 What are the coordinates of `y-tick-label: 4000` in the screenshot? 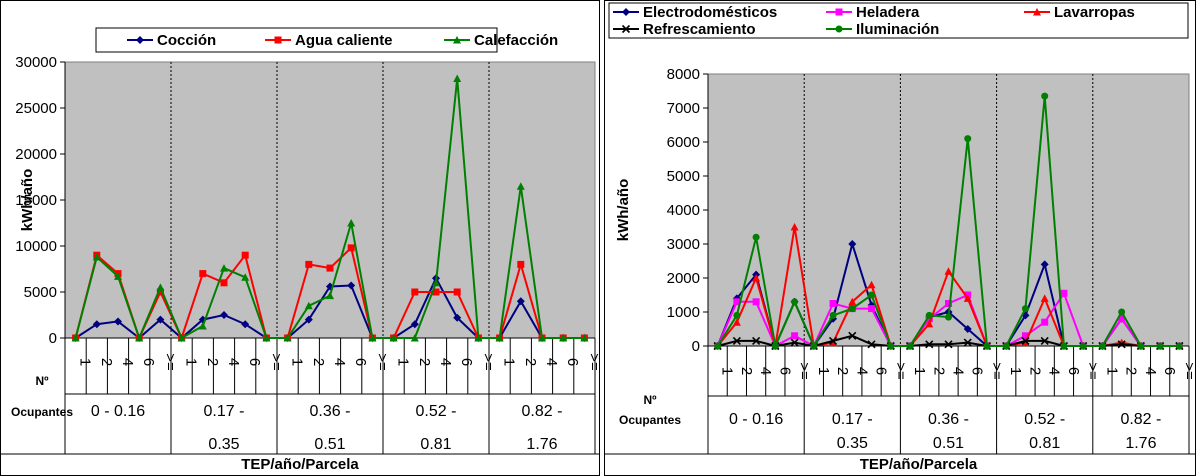 It's located at (683, 210).